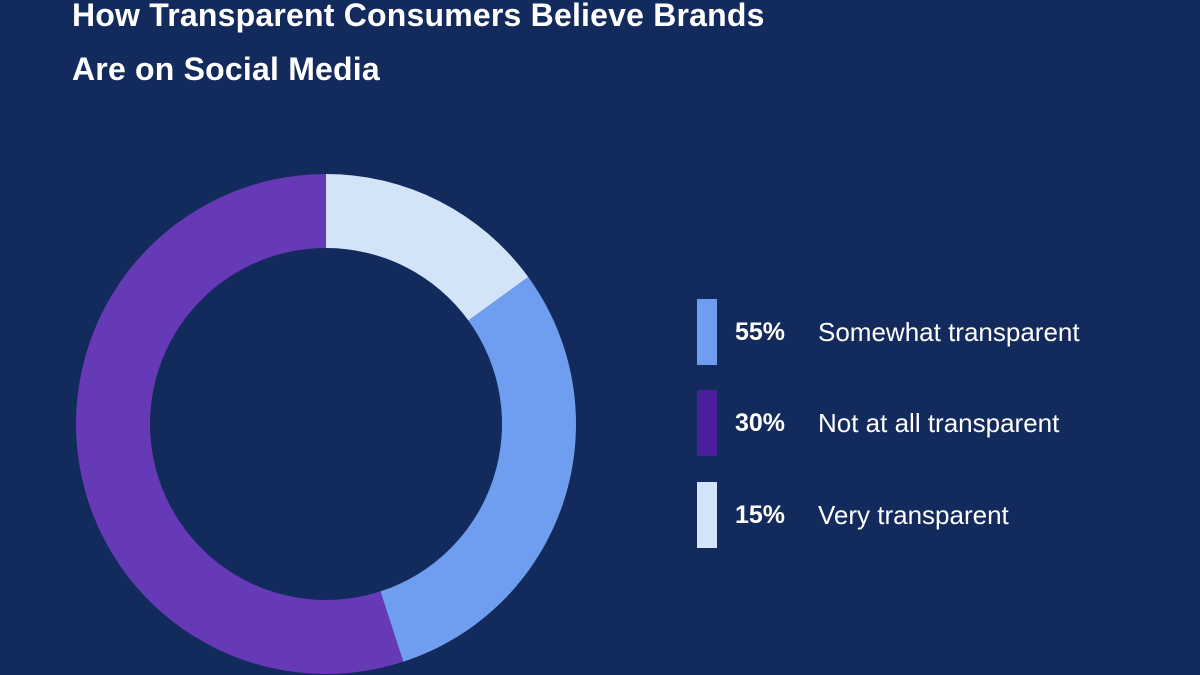  Describe the element at coordinates (418, 16) in the screenshot. I see `chart-title-line-1: How Transparent Consumers Believe Brands` at that location.